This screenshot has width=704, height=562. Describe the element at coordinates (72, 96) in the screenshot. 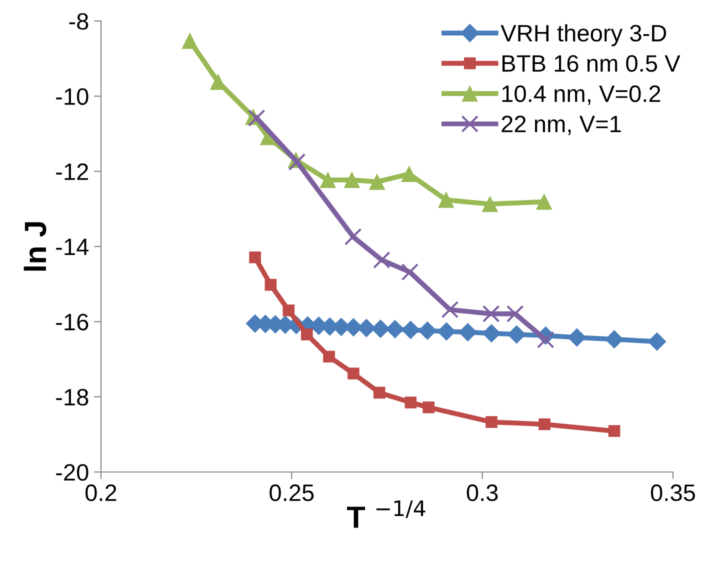

I see `y-tick-label: -10` at that location.